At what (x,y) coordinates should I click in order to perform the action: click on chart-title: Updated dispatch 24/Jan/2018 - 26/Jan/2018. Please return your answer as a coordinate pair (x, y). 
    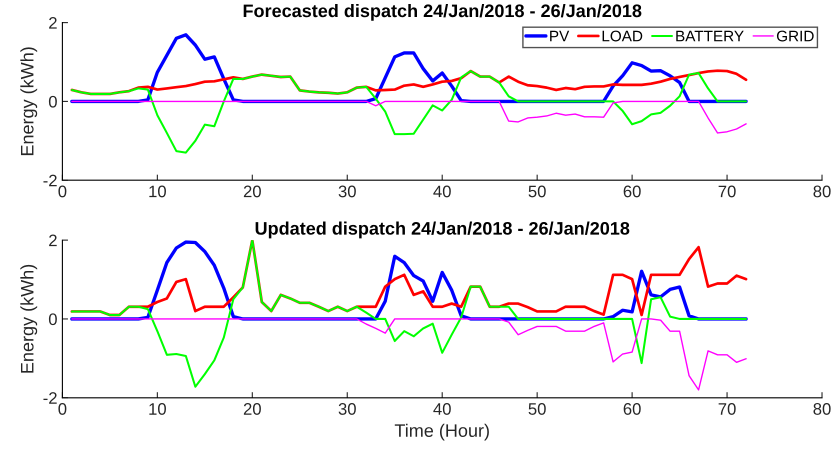
    Looking at the image, I should click on (443, 229).